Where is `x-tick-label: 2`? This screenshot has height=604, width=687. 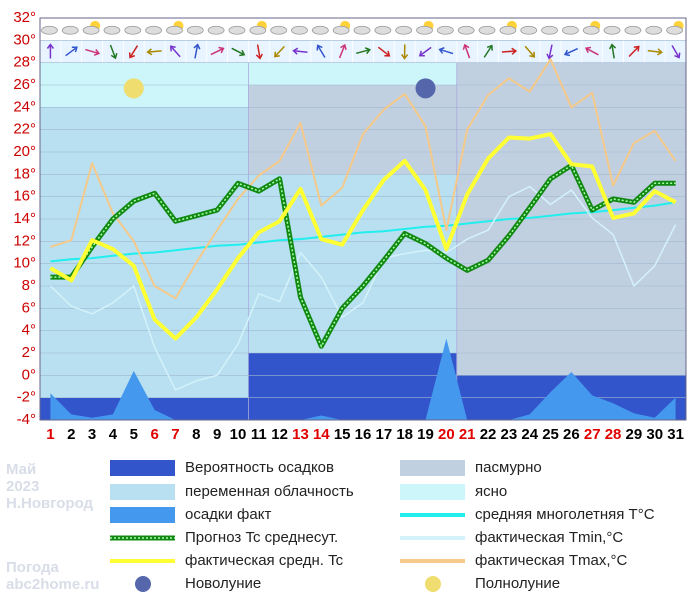
x-tick-label: 2 is located at coordinates (71, 434).